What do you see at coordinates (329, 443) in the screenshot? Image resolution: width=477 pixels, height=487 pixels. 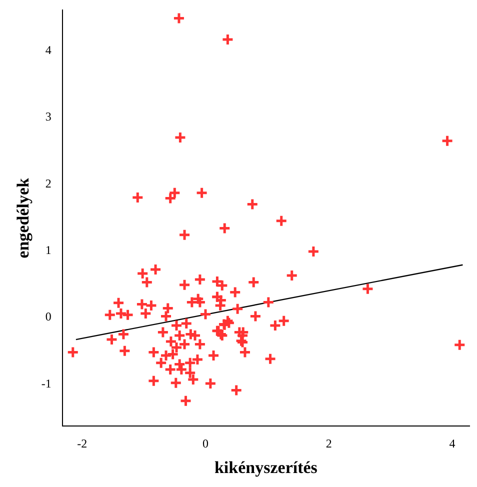 I see `x-tick-label: 2` at bounding box center [329, 443].